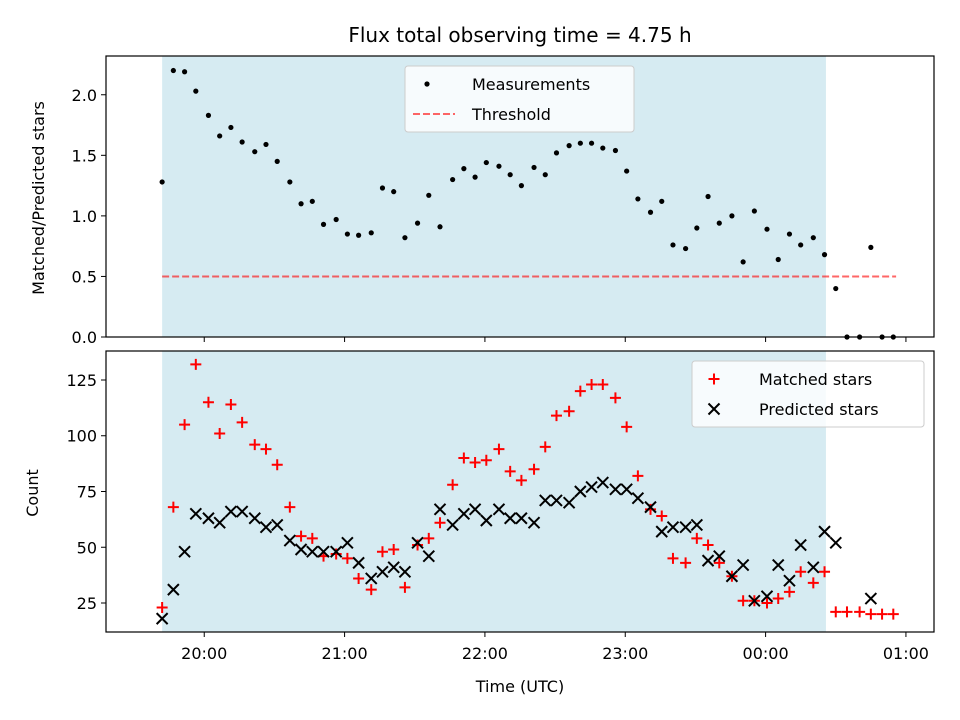 This screenshot has width=960, height=720. What do you see at coordinates (32, 493) in the screenshot?
I see `bottom-y-axis-label: Count` at bounding box center [32, 493].